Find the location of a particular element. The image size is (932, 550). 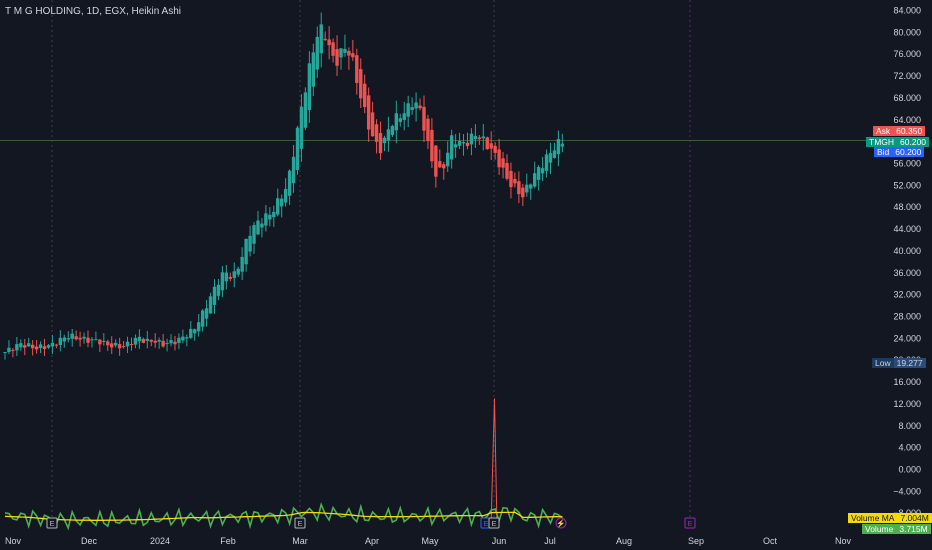

x-tick-label: Oct is located at coordinates (770, 541).